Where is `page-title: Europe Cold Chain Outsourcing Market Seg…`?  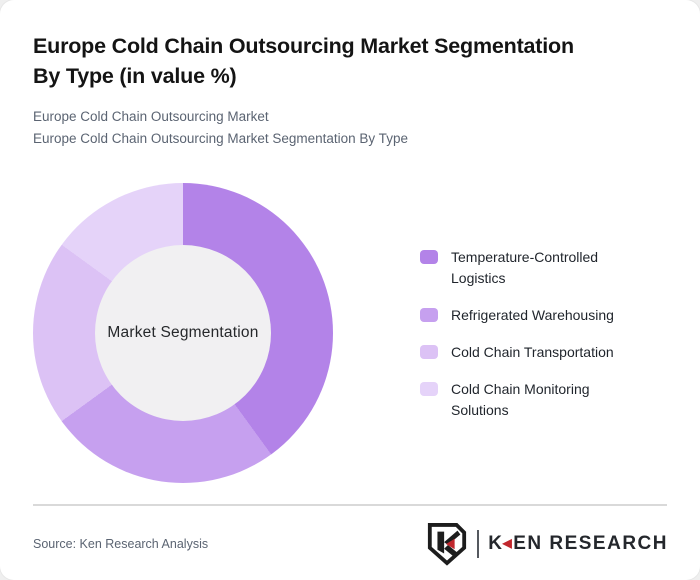 page-title: Europe Cold Chain Outsourcing Market Seg… is located at coordinates (353, 61).